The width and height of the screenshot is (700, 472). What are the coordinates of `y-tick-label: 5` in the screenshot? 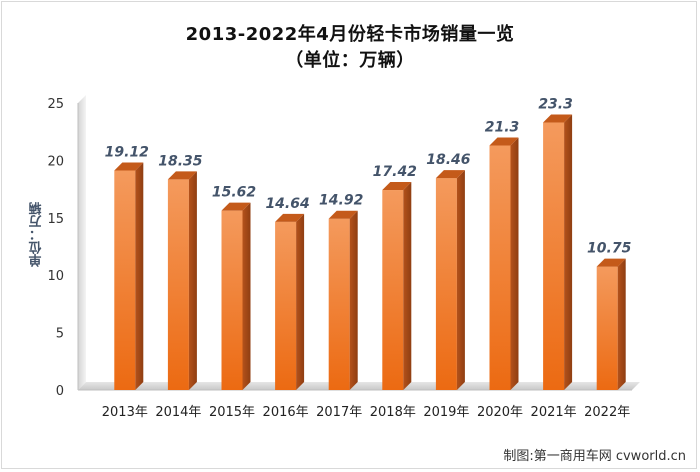 It's located at (60, 334).